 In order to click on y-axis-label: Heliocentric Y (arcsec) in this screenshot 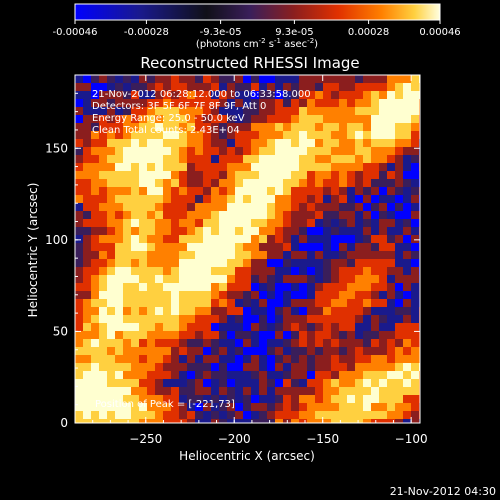, I will do `click(33, 250)`.